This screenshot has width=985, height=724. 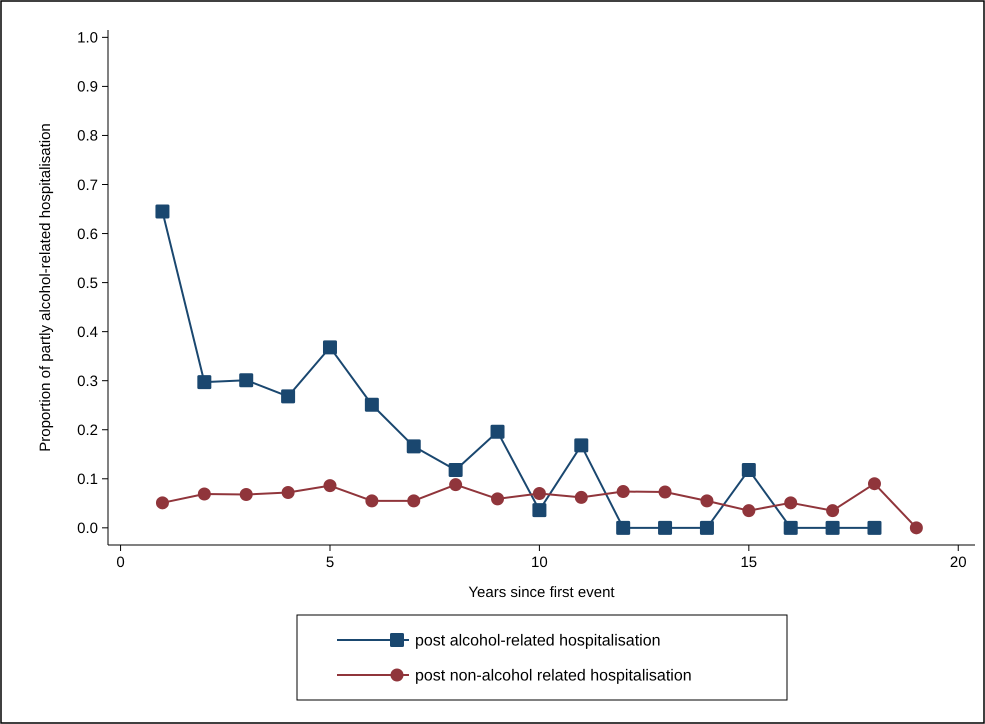 What do you see at coordinates (87, 185) in the screenshot?
I see `y-tick-label: 0.7` at bounding box center [87, 185].